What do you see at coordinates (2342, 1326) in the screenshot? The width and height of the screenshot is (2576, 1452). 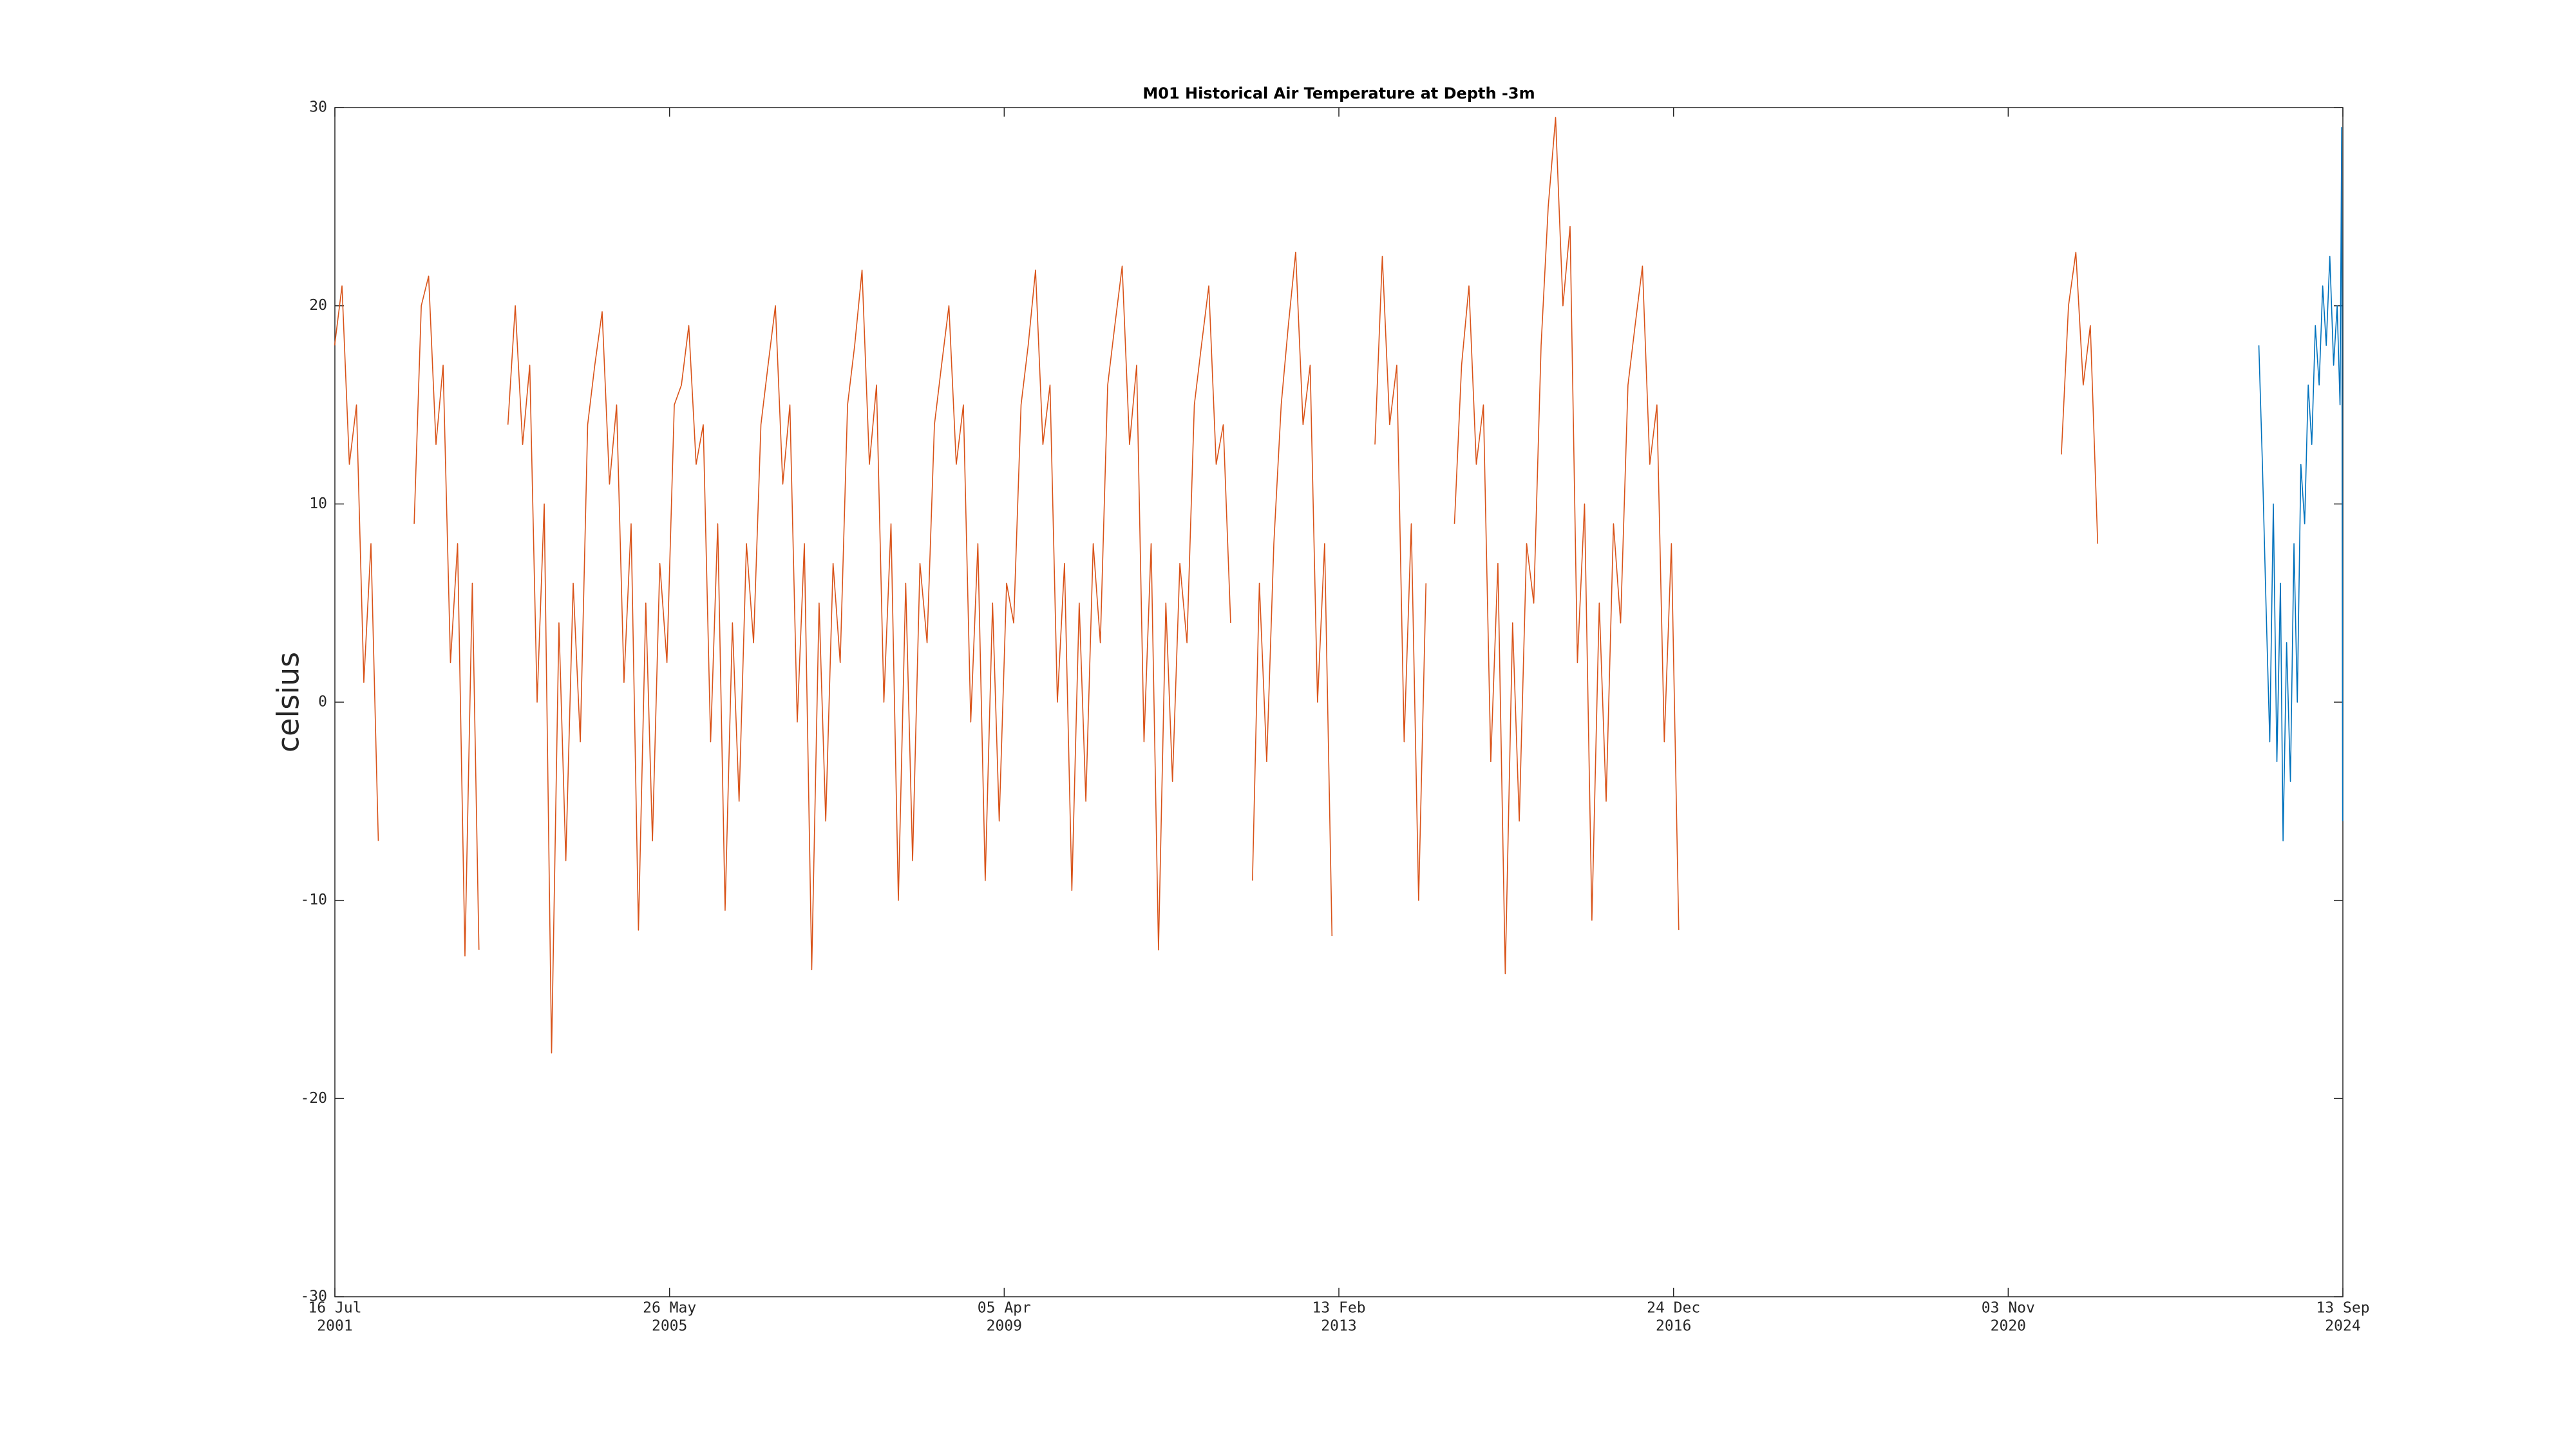 I see `x-tick-label: 2024` at bounding box center [2342, 1326].